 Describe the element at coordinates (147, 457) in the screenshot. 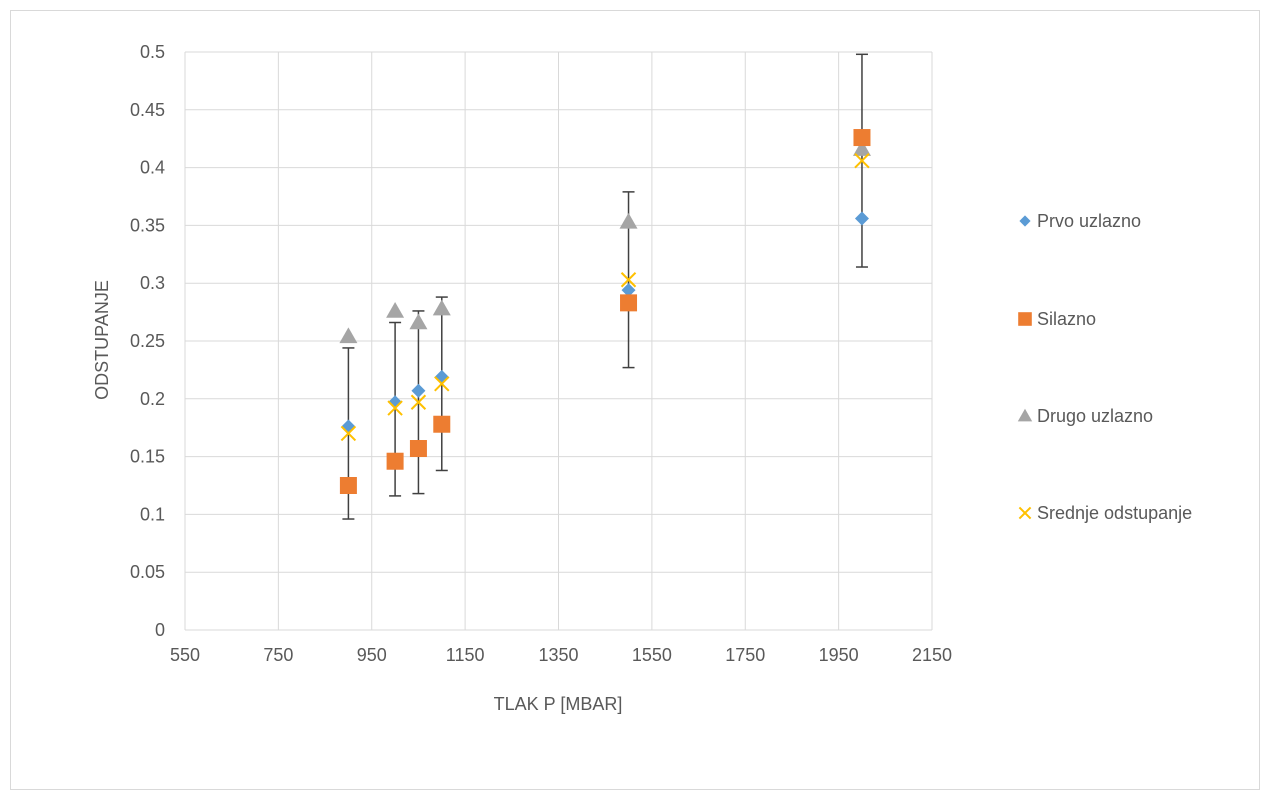

I see `y-tick-label: 0.15` at that location.